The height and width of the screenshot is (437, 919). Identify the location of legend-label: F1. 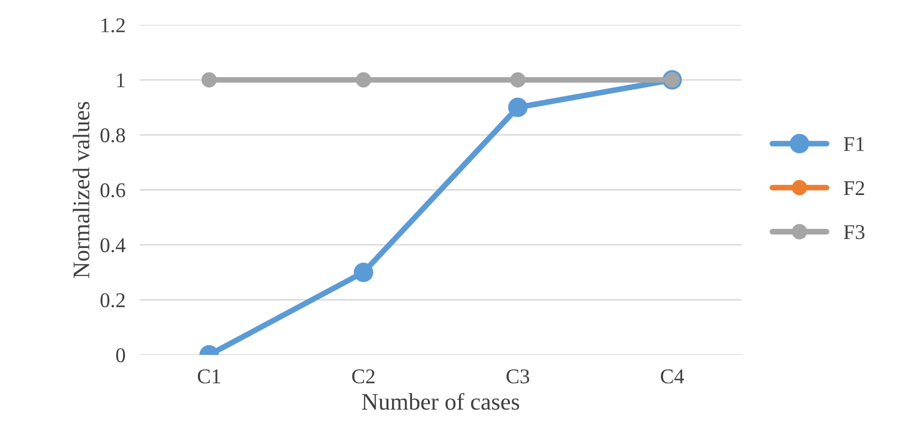
(854, 144).